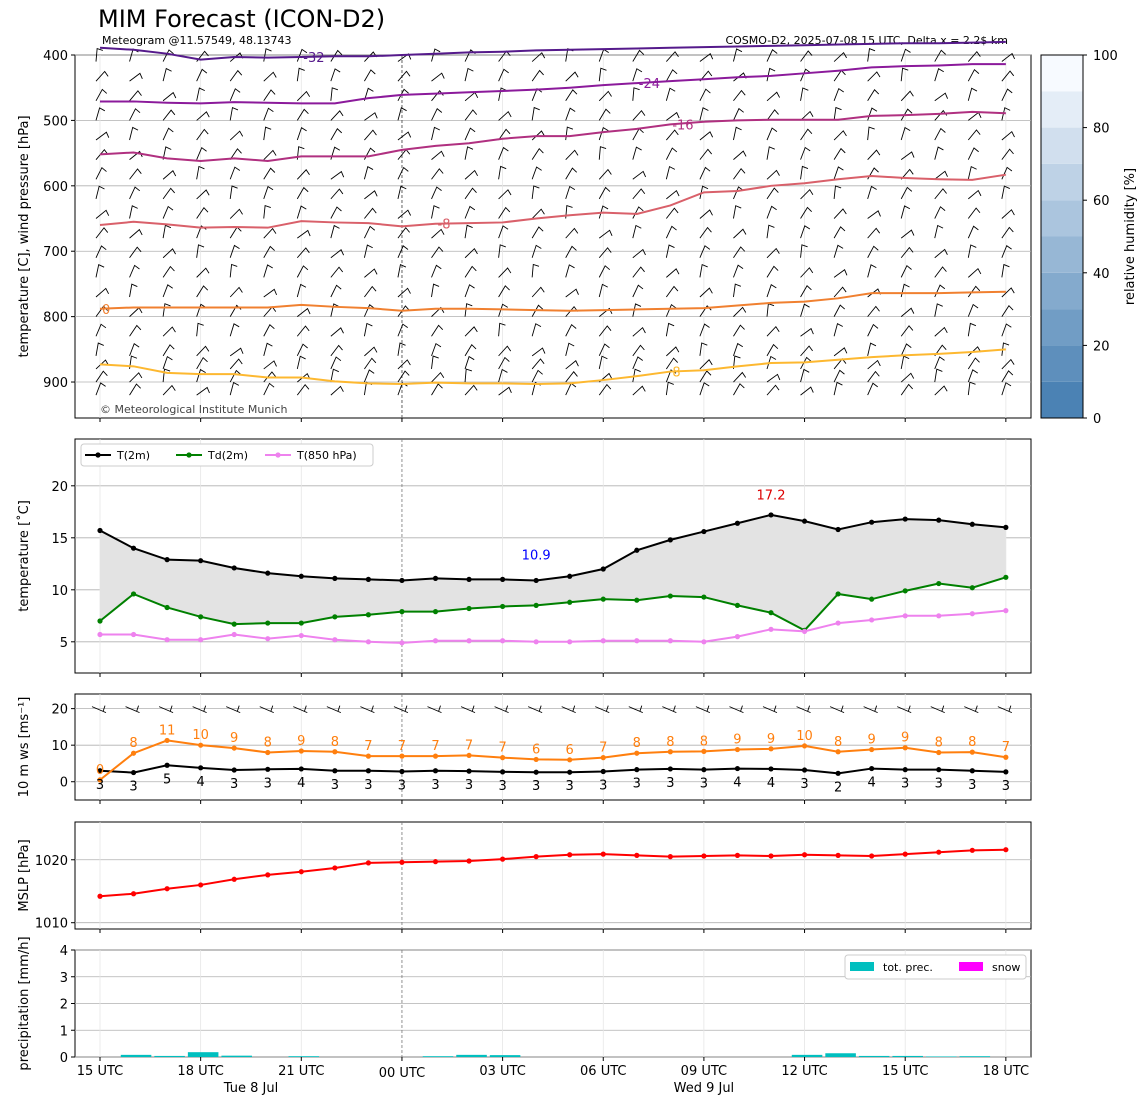 This screenshot has height=1105, width=1148. I want to click on wind-tick-label: 20, so click(59, 710).